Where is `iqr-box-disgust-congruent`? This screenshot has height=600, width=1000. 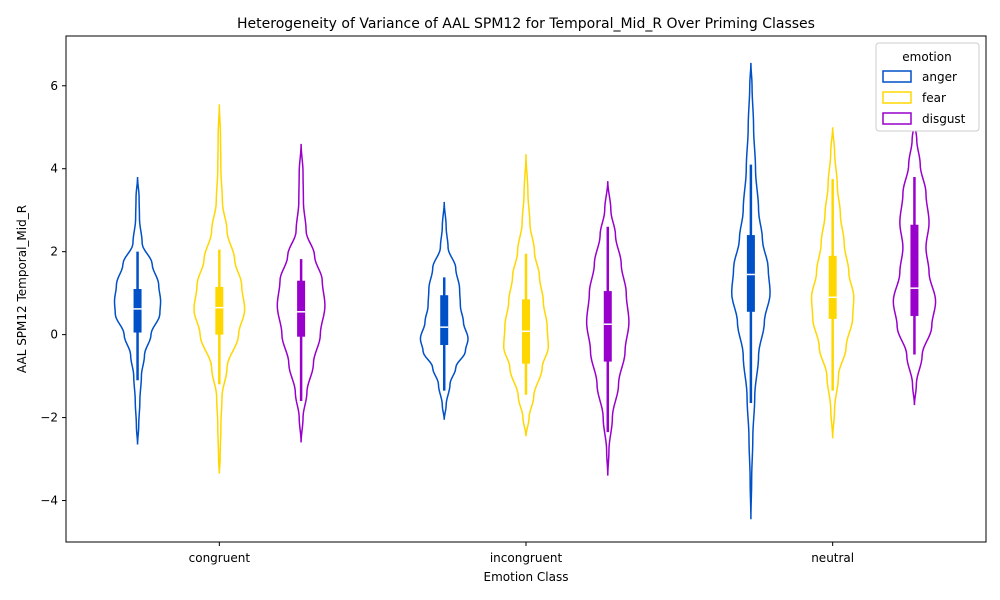
iqr-box-disgust-congruent is located at coordinates (301, 308).